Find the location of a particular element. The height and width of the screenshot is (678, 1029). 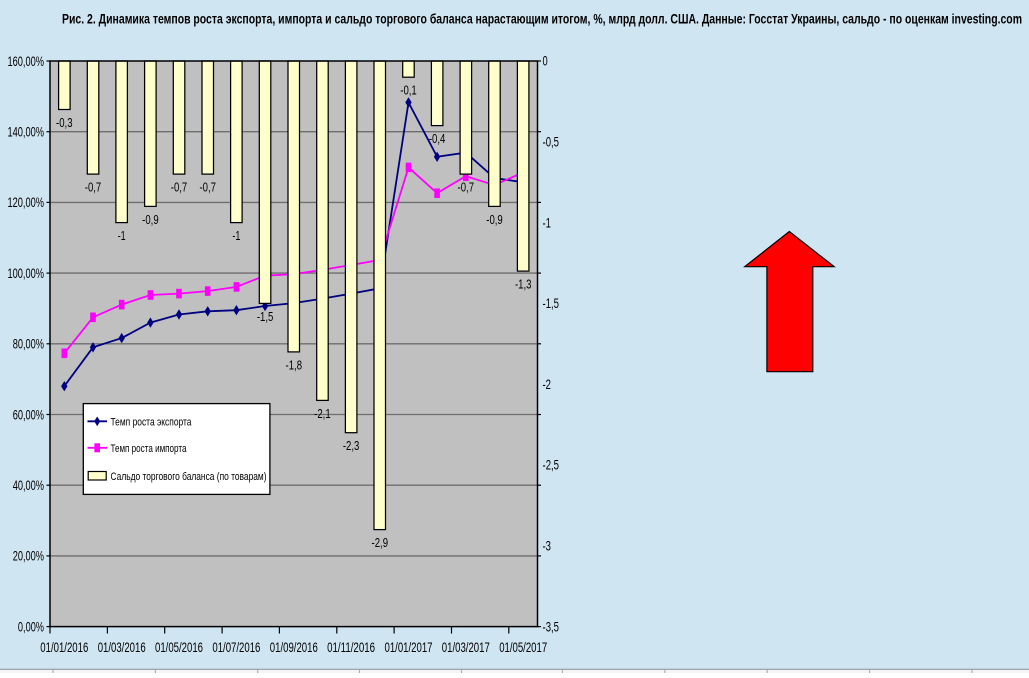

svg-text: 20,00% is located at coordinates (28, 556).